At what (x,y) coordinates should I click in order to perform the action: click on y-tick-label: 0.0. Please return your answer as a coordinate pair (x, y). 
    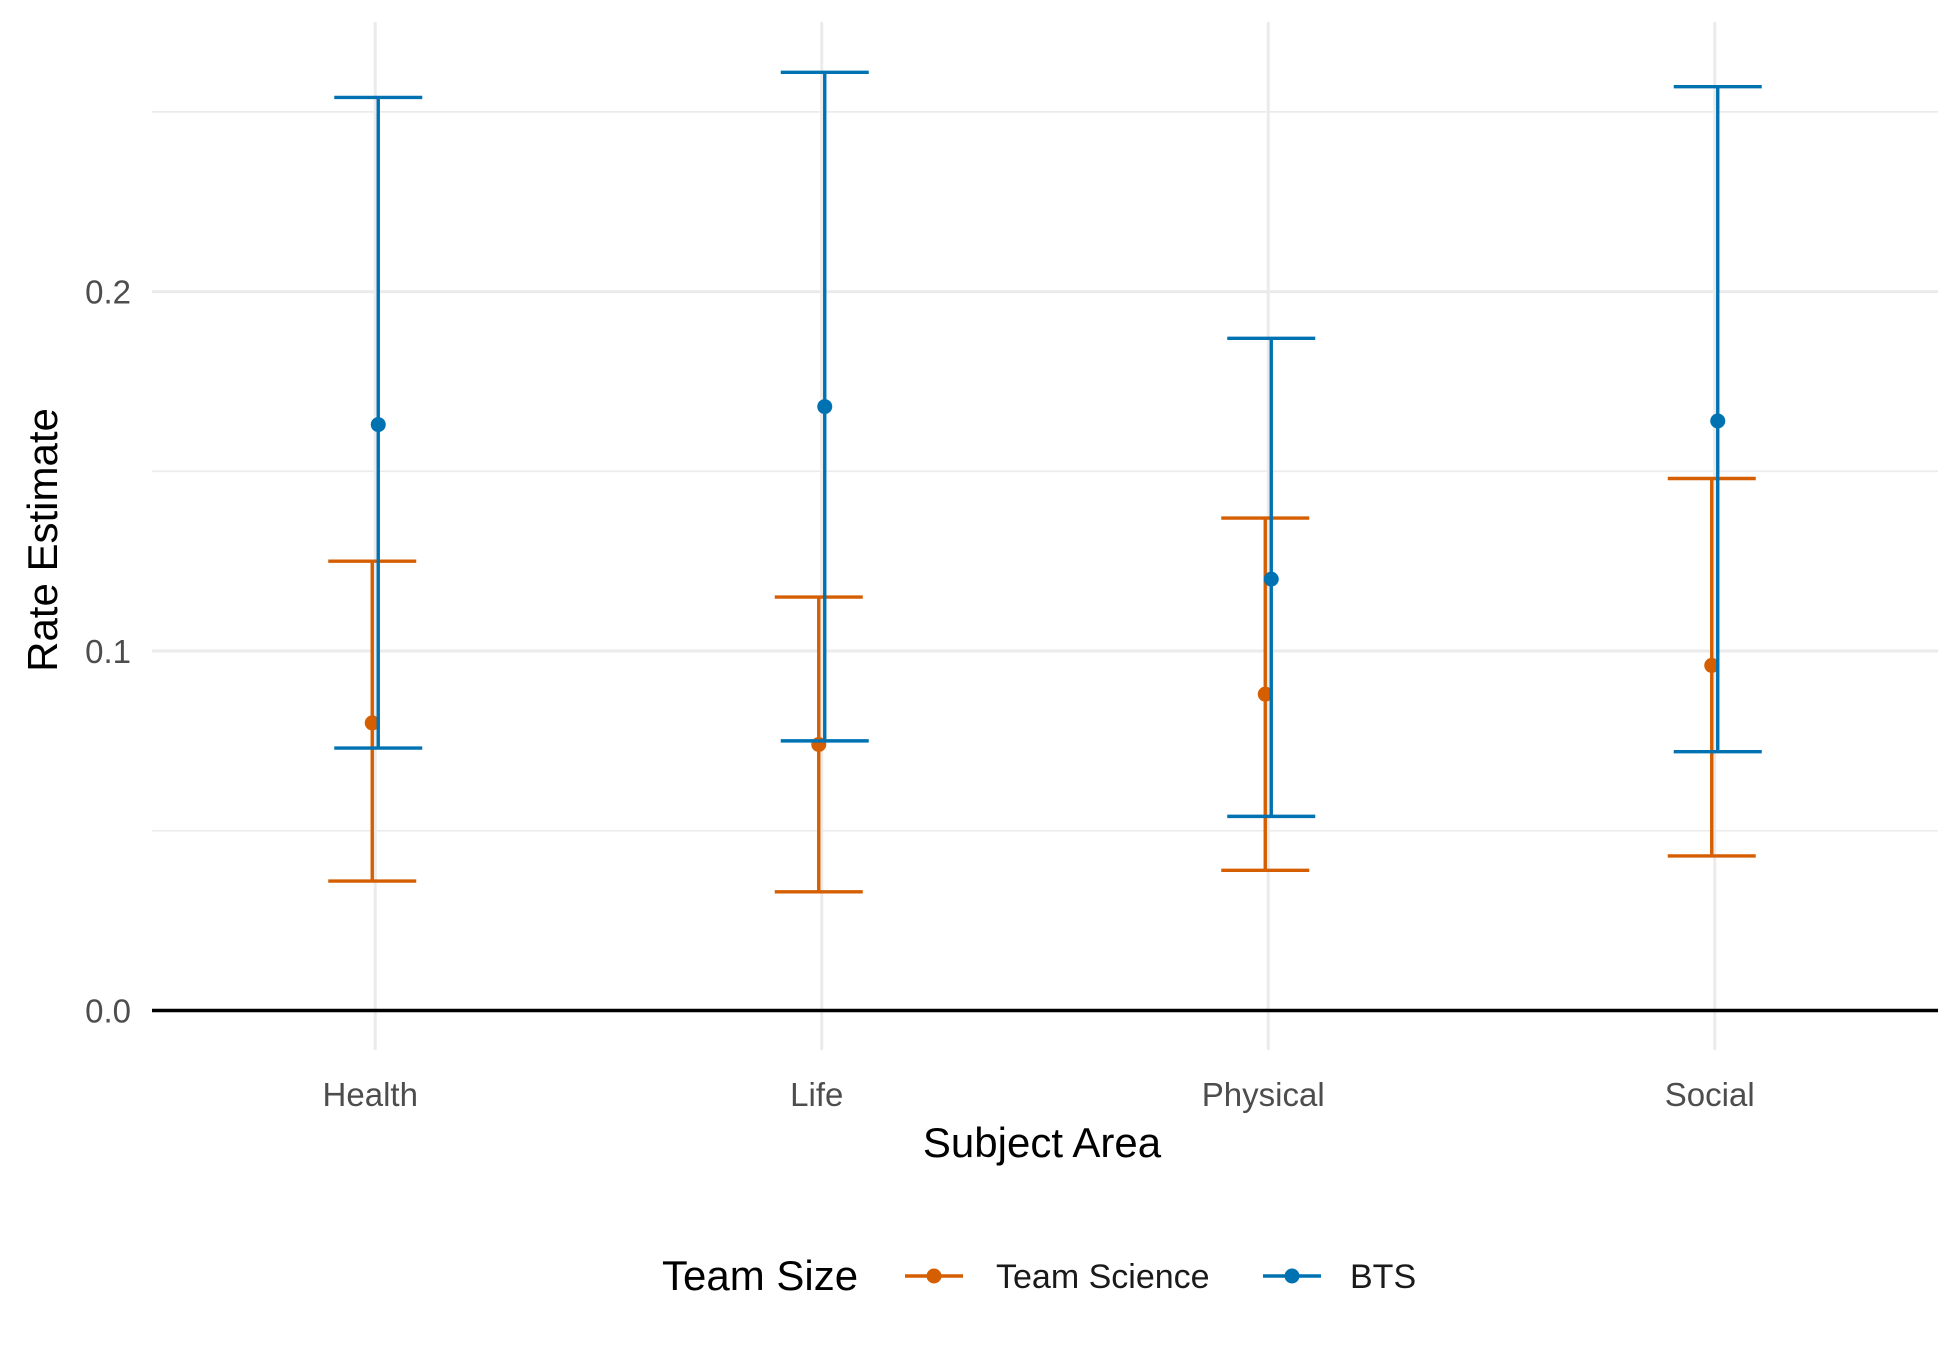
    Looking at the image, I should click on (108, 1010).